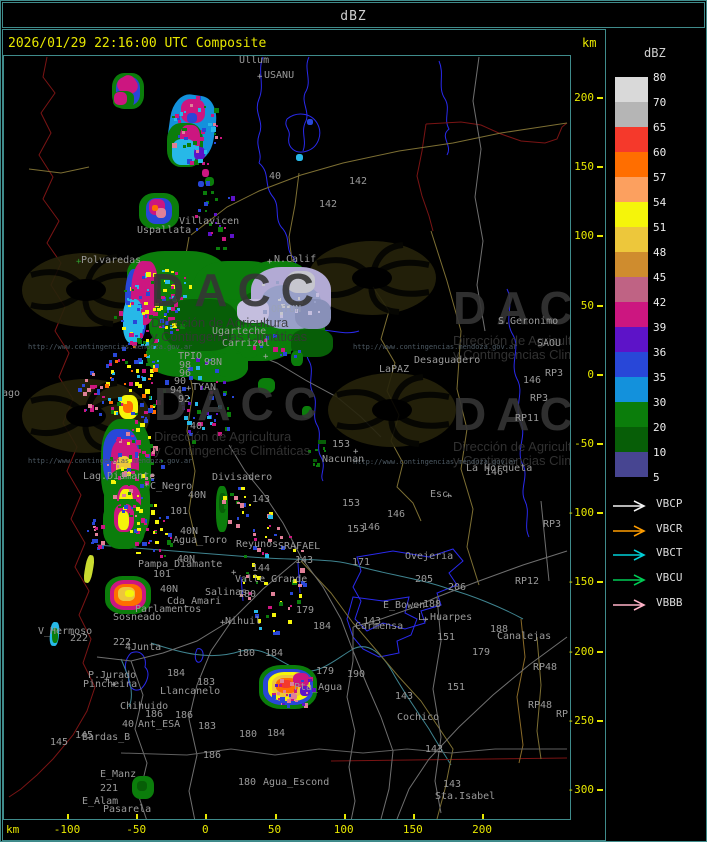 The height and width of the screenshot is (842, 707). What do you see at coordinates (527, 581) in the screenshot?
I see `map-place-label: RP12` at bounding box center [527, 581].